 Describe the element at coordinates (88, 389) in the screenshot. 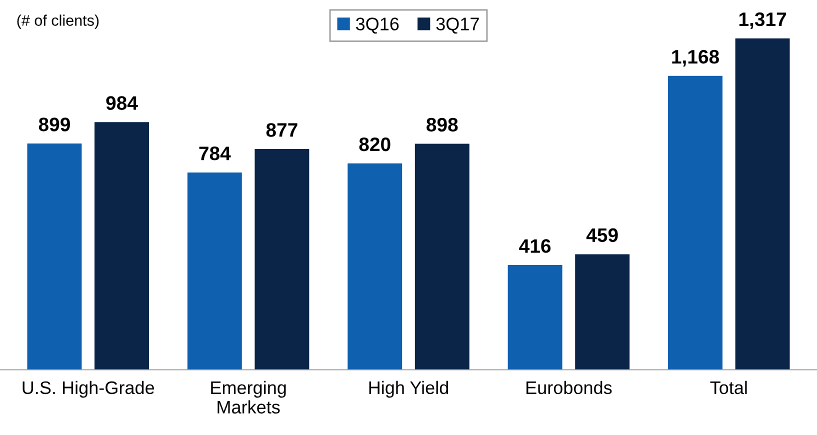

I see `x-tick-label: U.S. High-Grade` at that location.